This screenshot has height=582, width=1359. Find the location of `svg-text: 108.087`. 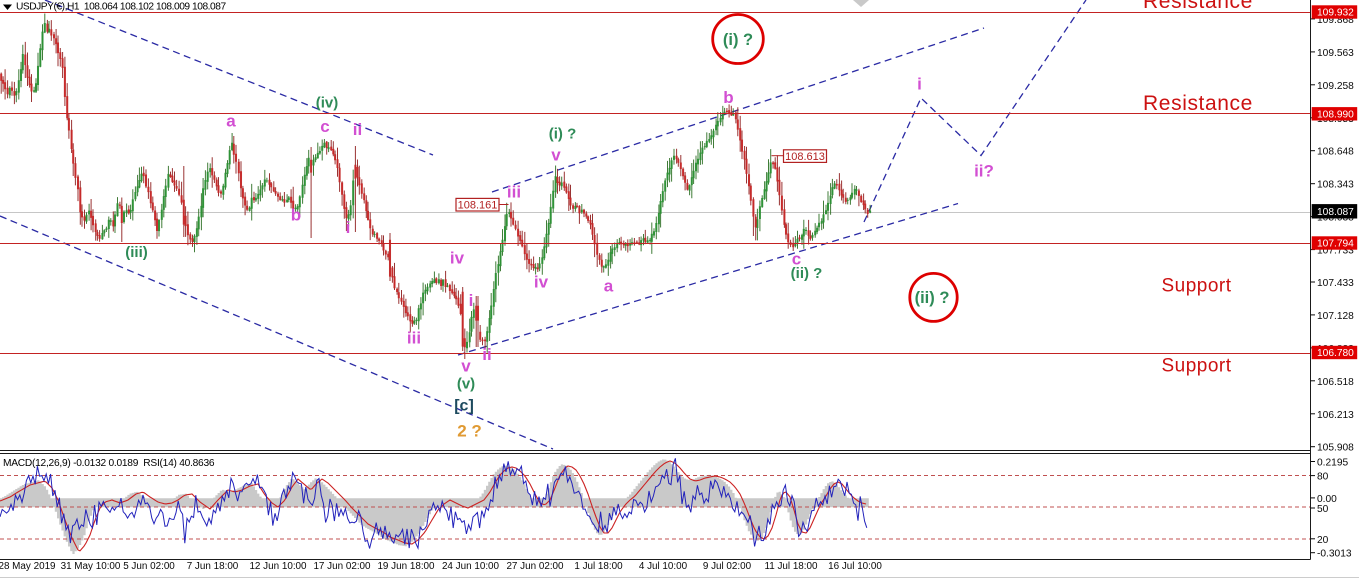

svg-text: 108.087 is located at coordinates (1335, 212).